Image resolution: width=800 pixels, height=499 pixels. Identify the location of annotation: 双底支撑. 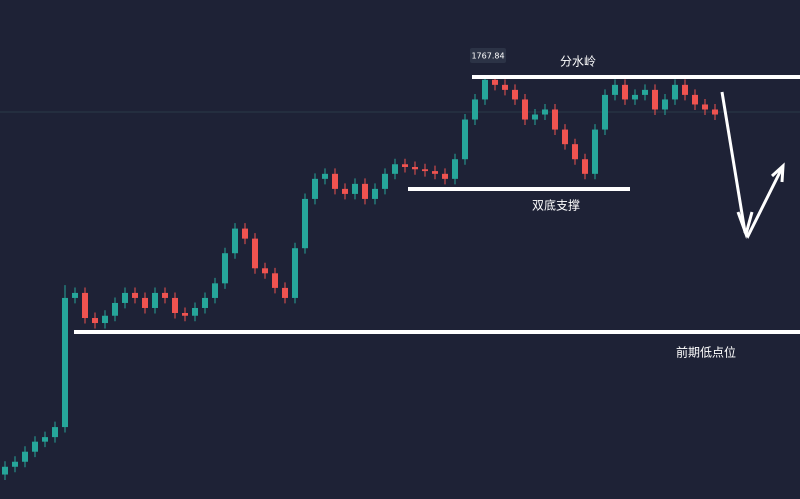
(556, 205).